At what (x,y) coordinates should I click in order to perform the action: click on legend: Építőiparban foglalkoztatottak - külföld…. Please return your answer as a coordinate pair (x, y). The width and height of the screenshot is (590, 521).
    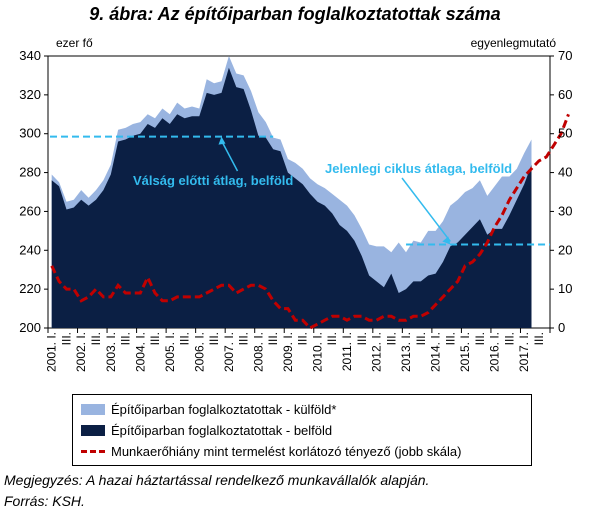
    Looking at the image, I should click on (302, 430).